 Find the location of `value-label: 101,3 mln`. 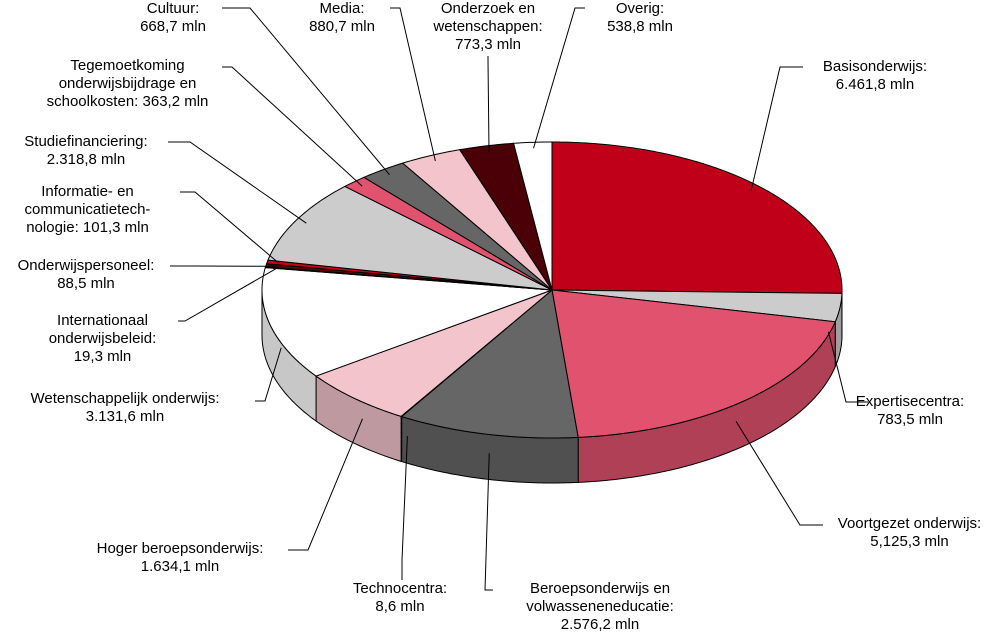

value-label: 101,3 mln is located at coordinates (115, 227).